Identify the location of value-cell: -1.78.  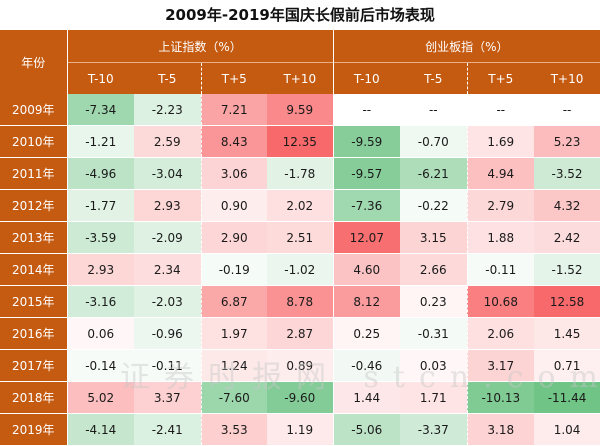
(300, 173).